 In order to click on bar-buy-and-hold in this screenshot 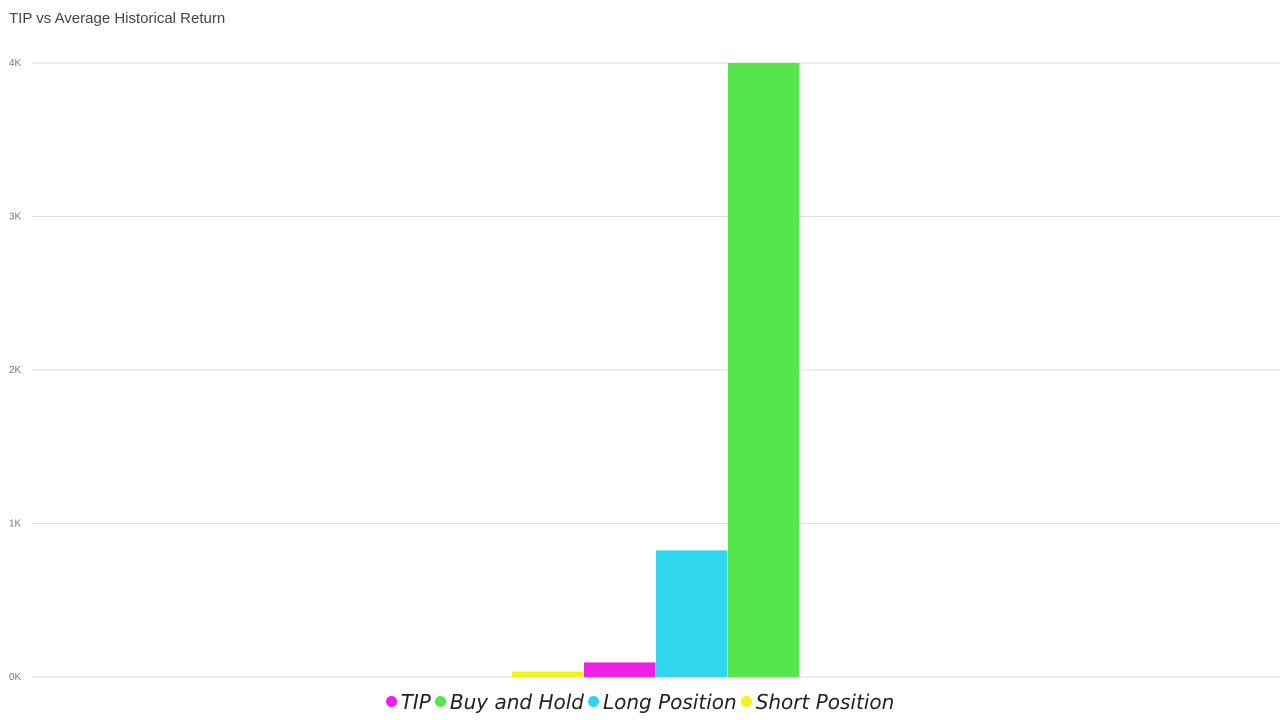, I will do `click(764, 370)`.